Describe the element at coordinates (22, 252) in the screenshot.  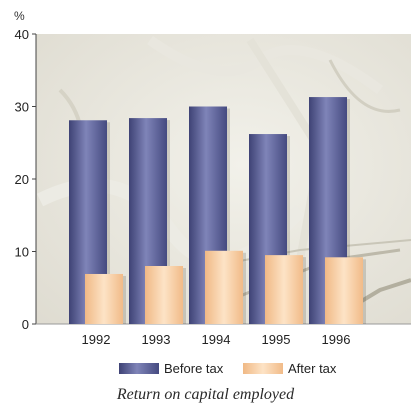
I see `y-tick-label: 10` at that location.